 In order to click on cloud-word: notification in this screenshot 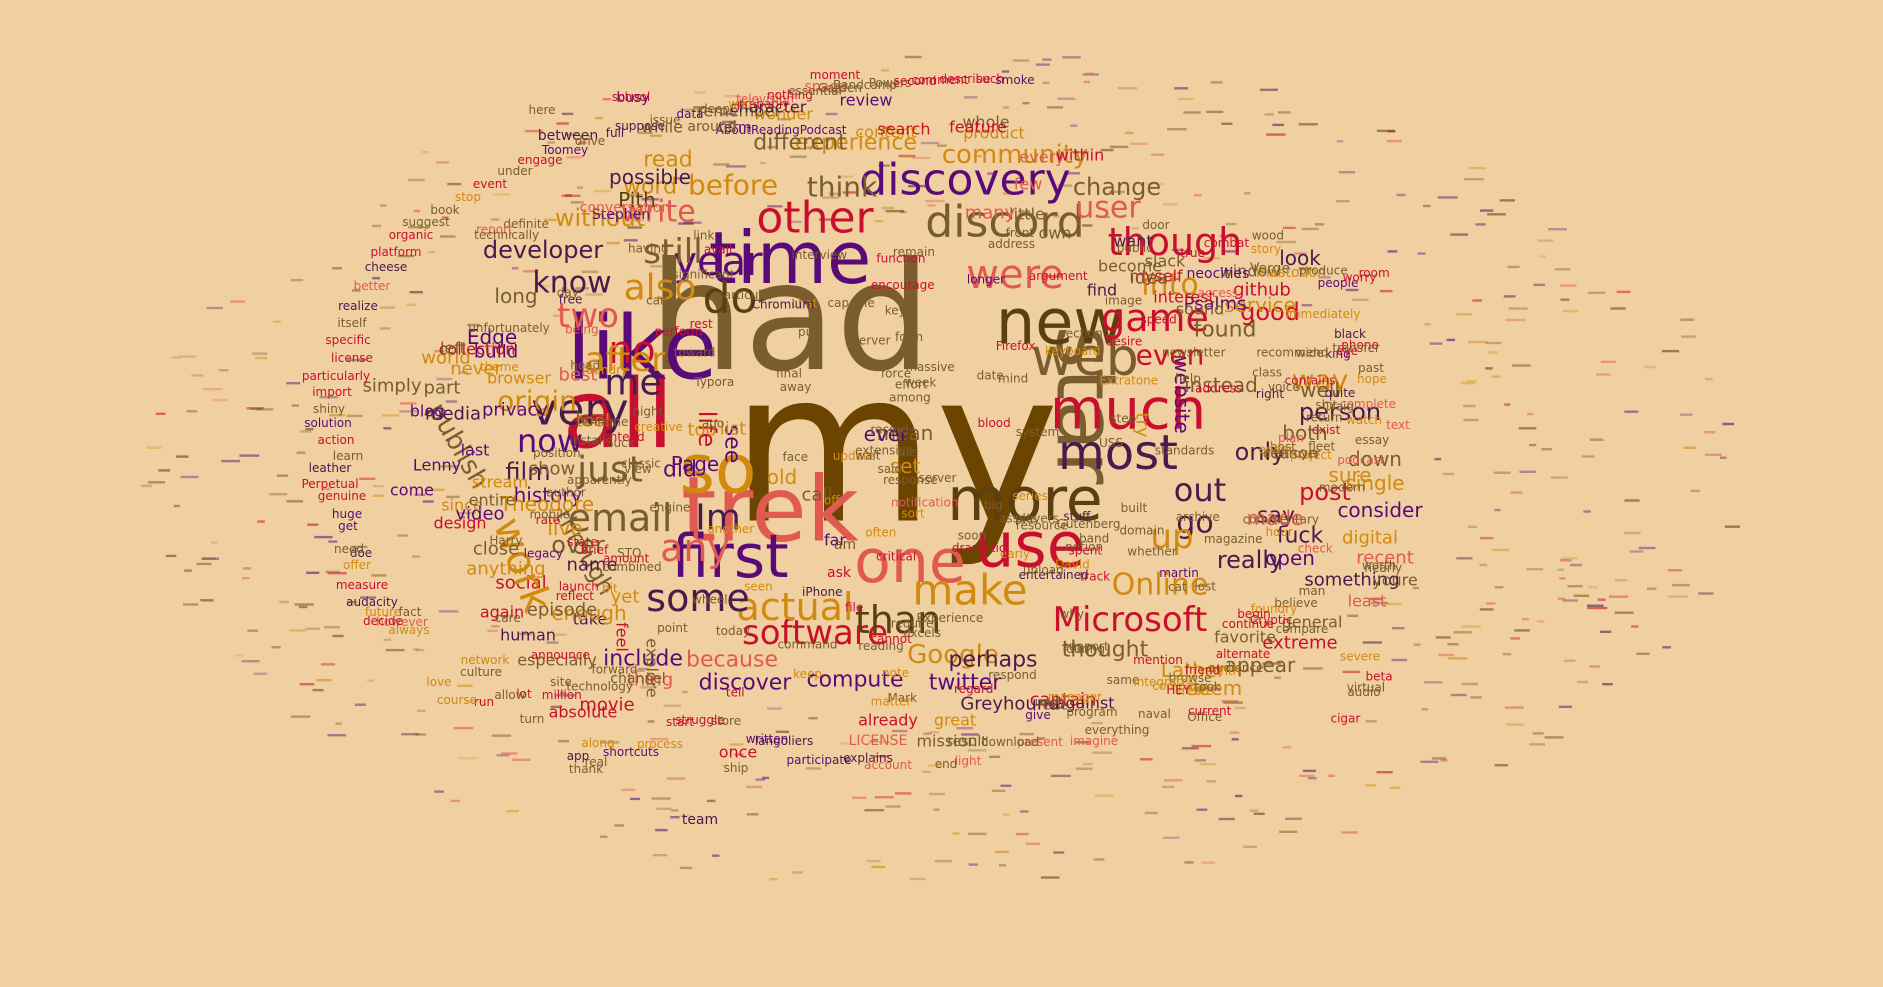, I will do `click(924, 503)`.